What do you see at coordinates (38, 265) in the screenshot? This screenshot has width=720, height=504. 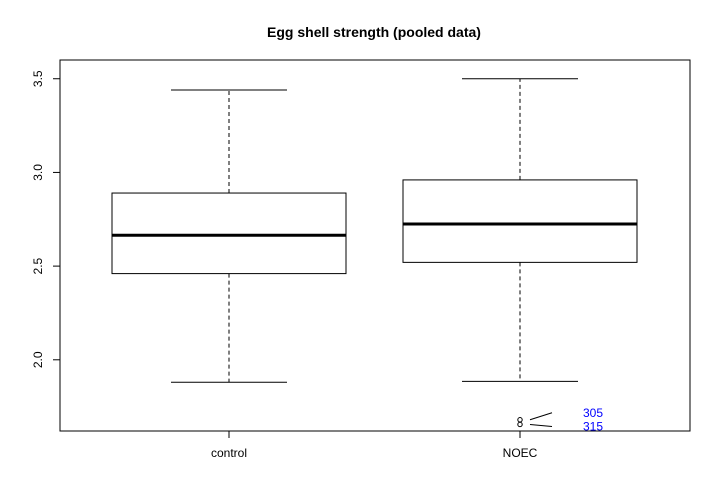 I see `y-tick-label: 2.5` at bounding box center [38, 265].